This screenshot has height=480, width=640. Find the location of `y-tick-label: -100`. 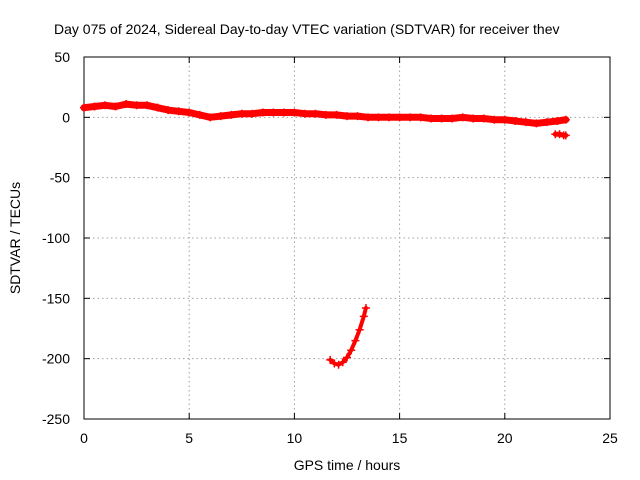

y-tick-label: -100 is located at coordinates (56, 238).